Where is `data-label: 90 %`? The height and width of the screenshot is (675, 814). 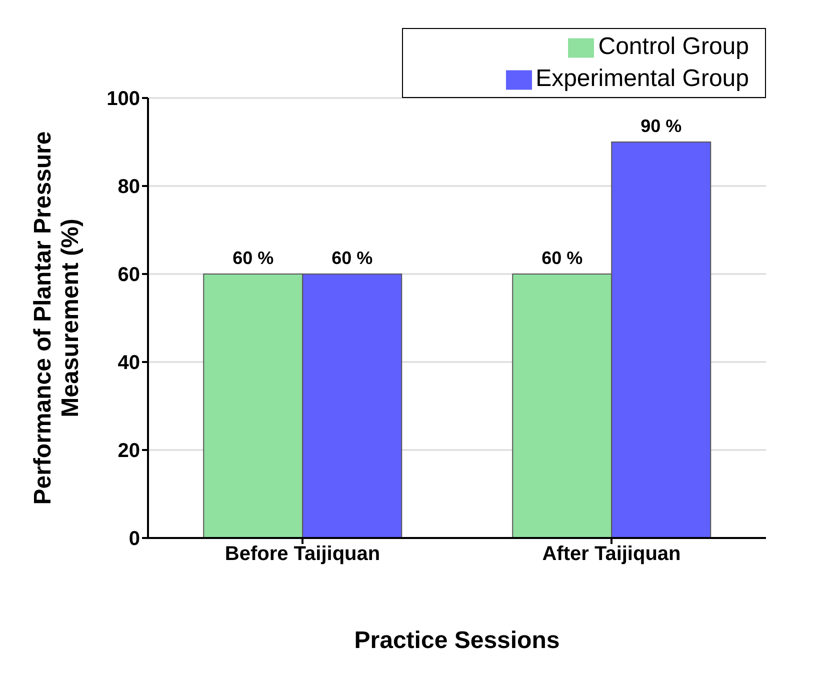 data-label: 90 % is located at coordinates (661, 126).